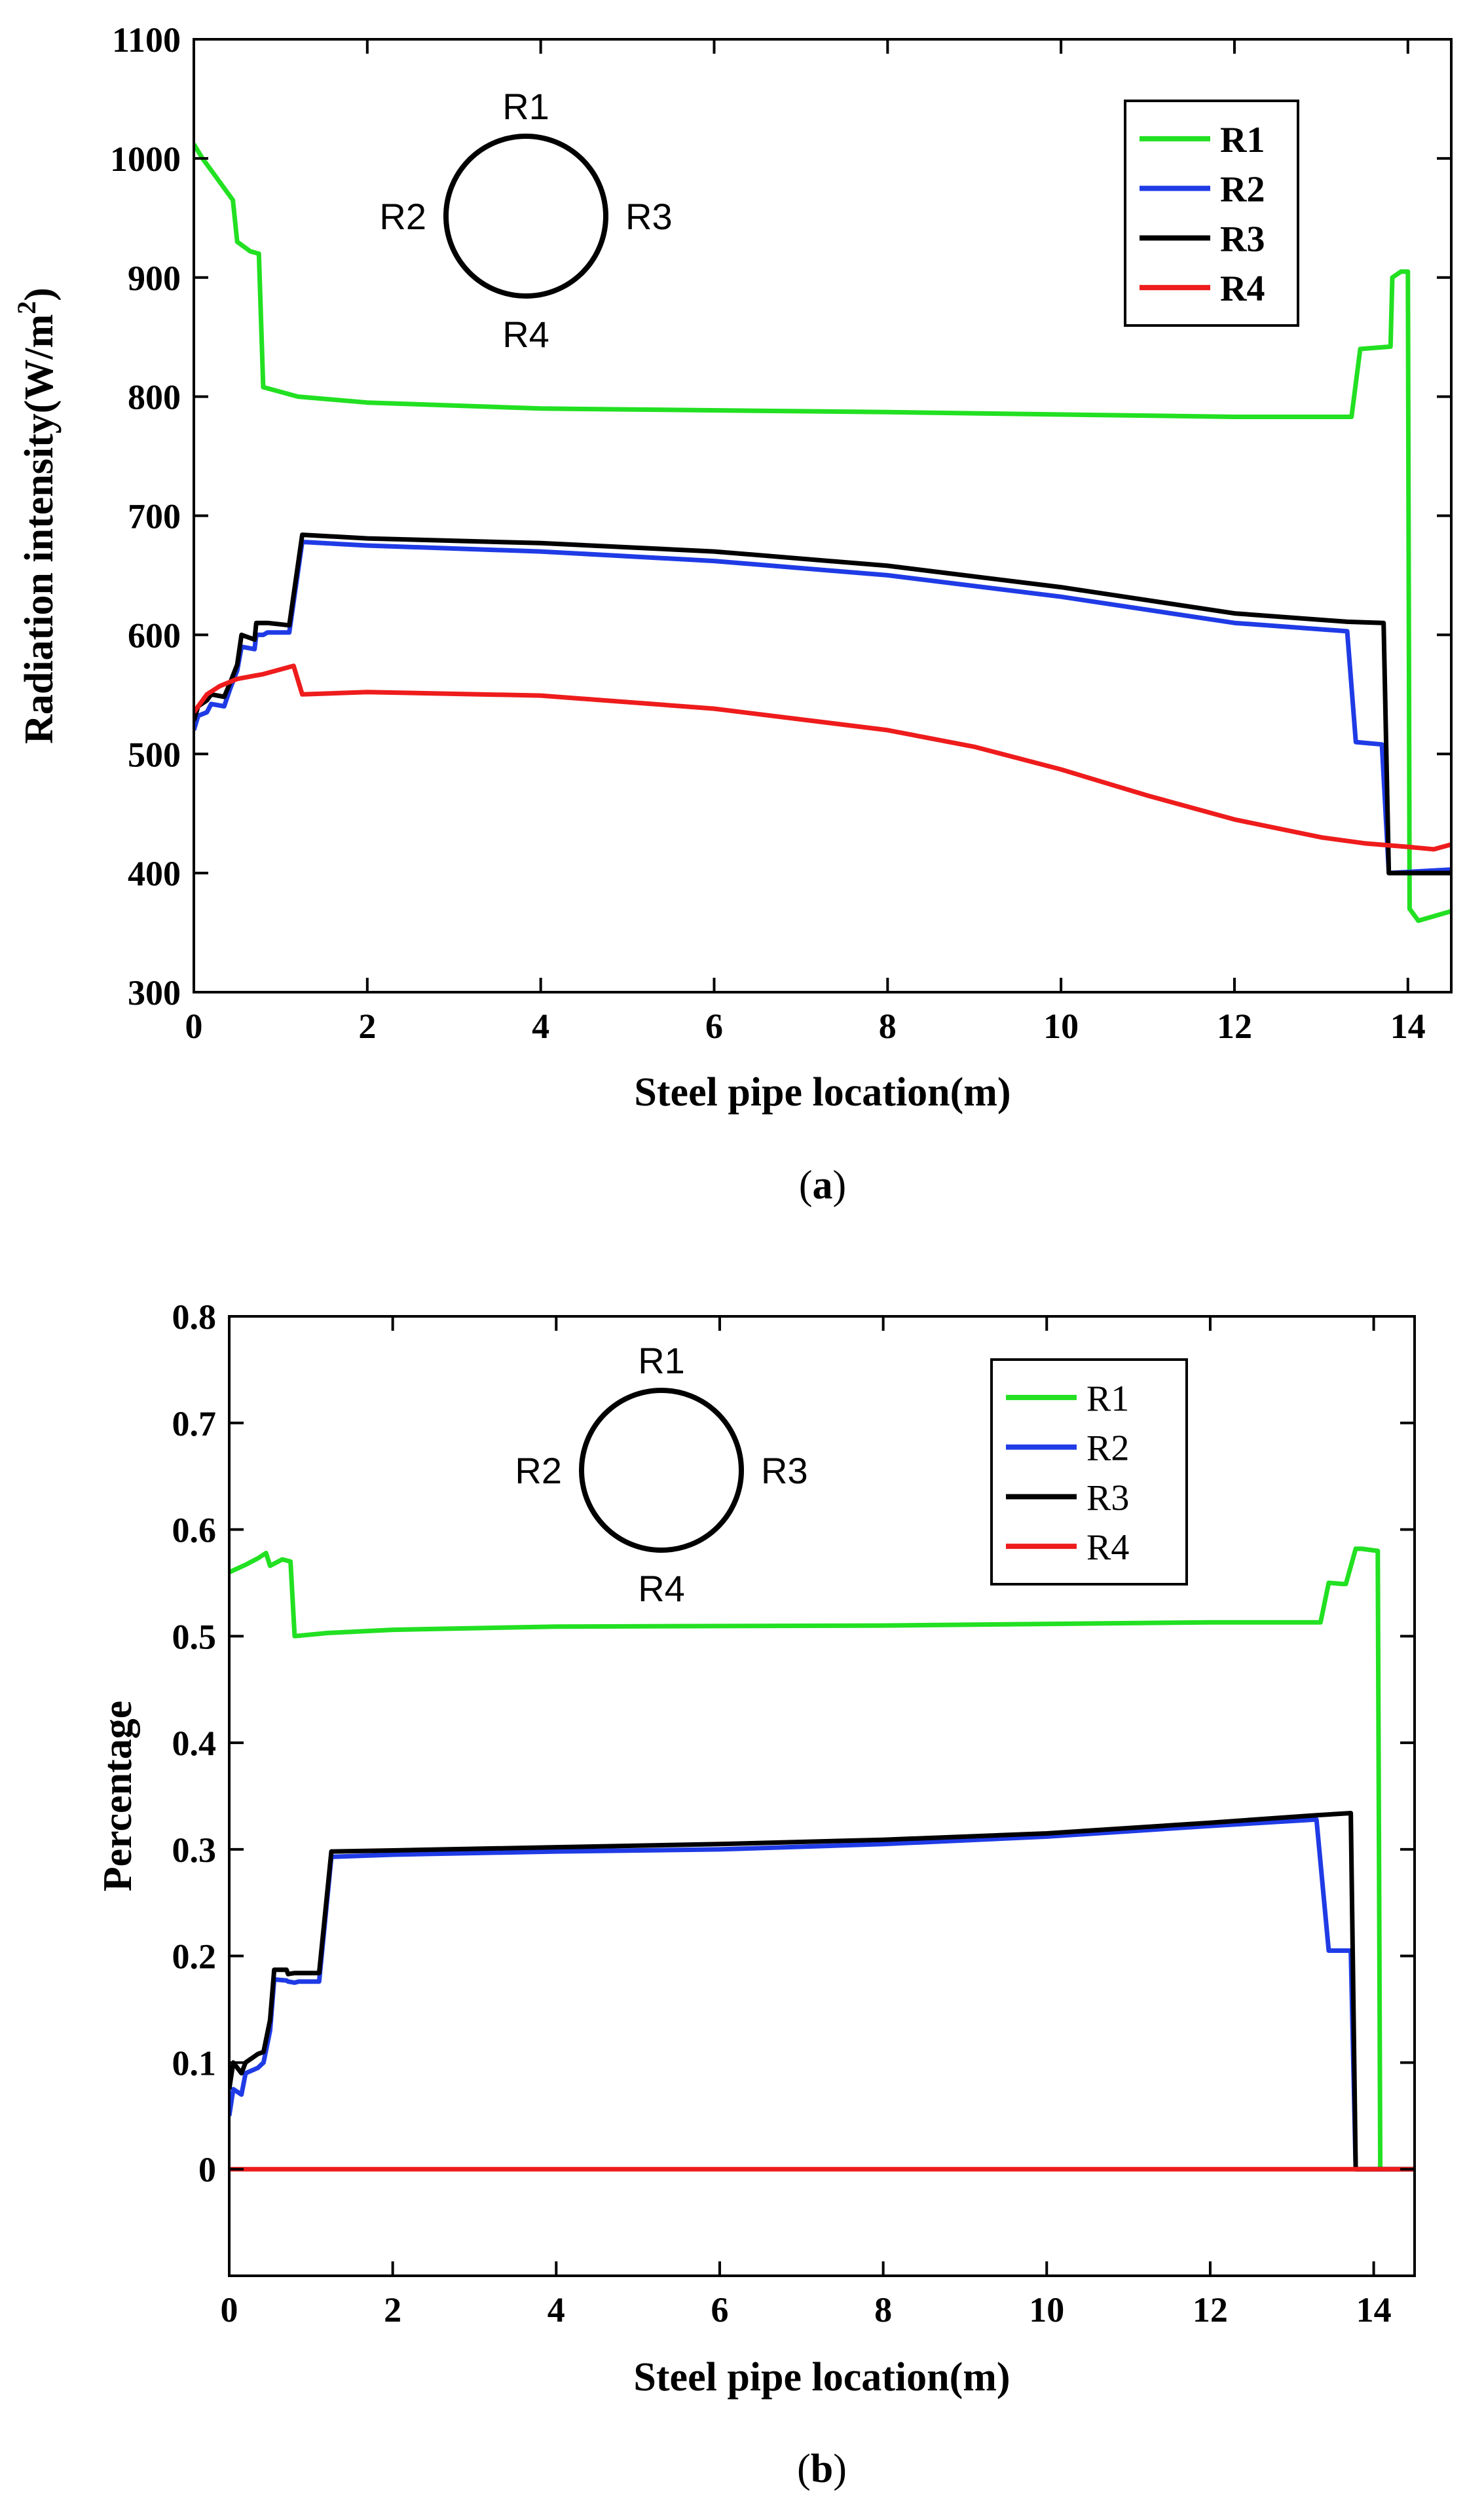  What do you see at coordinates (194, 1317) in the screenshot?
I see `y-tick-label: 0.8` at bounding box center [194, 1317].